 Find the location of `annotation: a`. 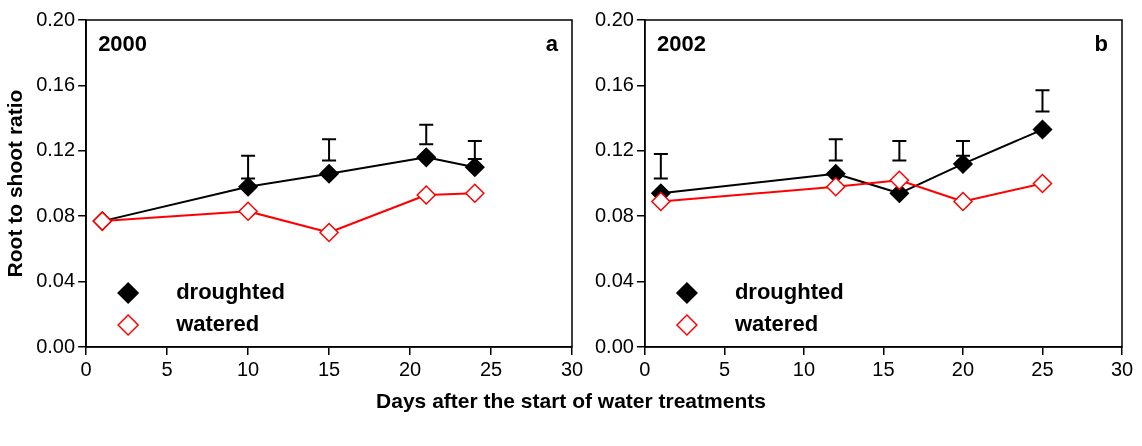

annotation: a is located at coordinates (552, 44).